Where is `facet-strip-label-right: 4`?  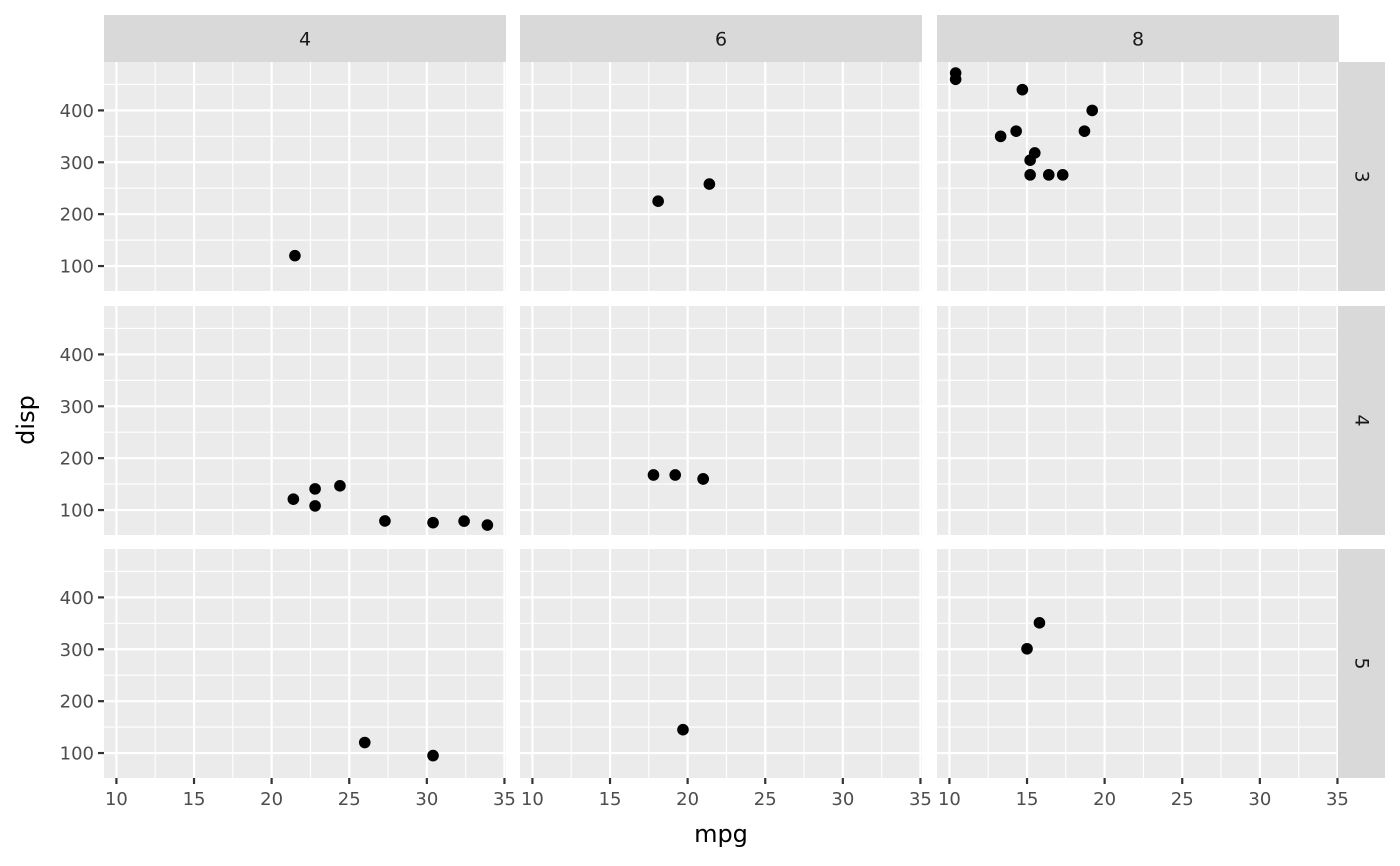
facet-strip-label-right: 4 is located at coordinates (1362, 420).